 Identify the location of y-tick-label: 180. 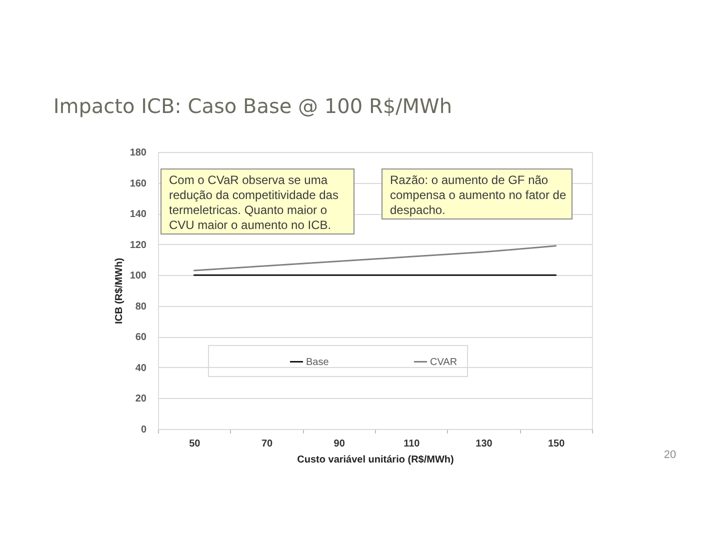
(138, 153).